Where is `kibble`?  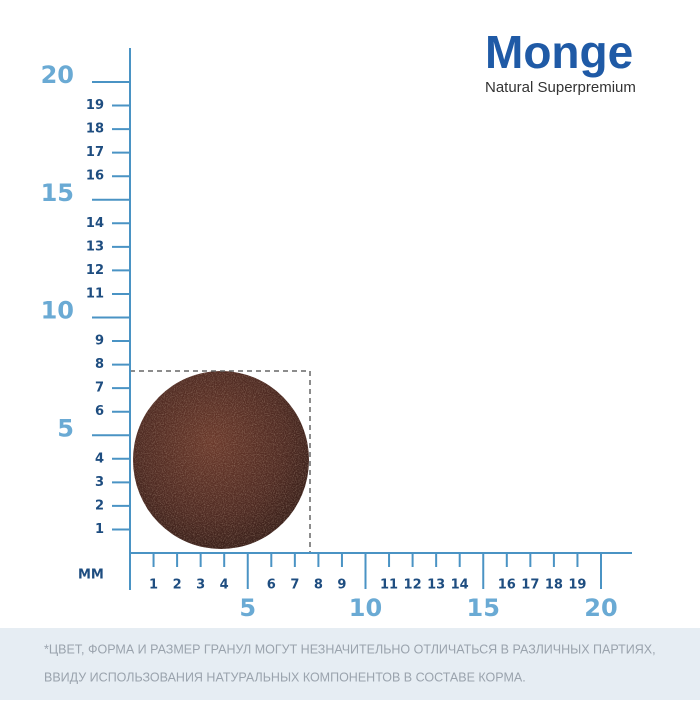 kibble is located at coordinates (221, 460).